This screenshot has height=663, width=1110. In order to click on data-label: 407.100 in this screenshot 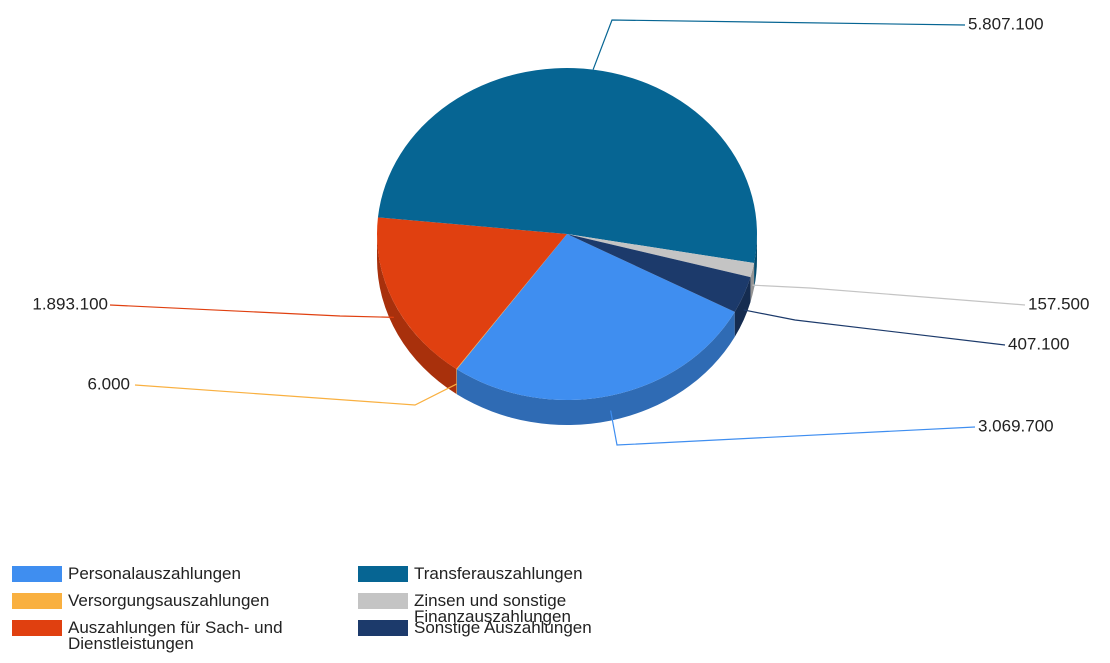, I will do `click(1038, 343)`.